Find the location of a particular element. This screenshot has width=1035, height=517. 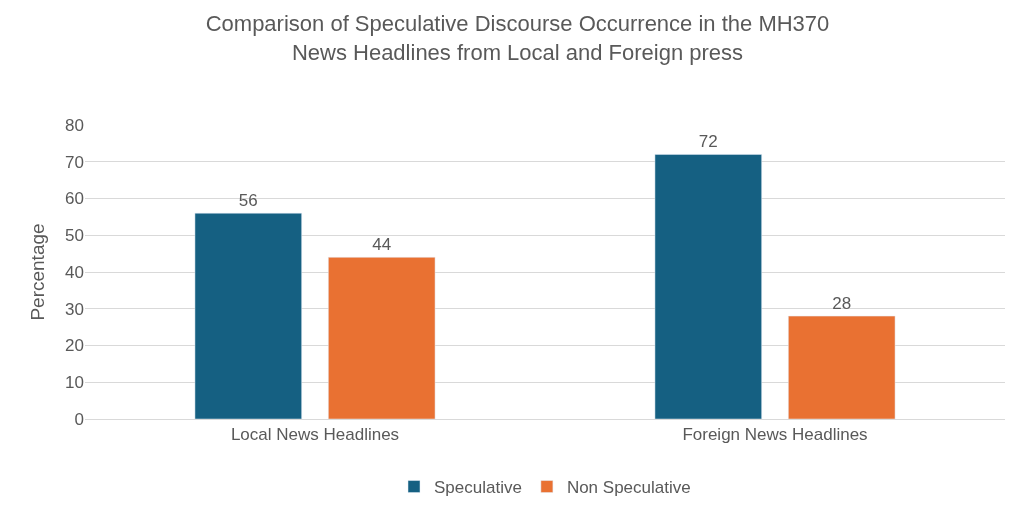

y-tick-label: 40 is located at coordinates (74, 272).